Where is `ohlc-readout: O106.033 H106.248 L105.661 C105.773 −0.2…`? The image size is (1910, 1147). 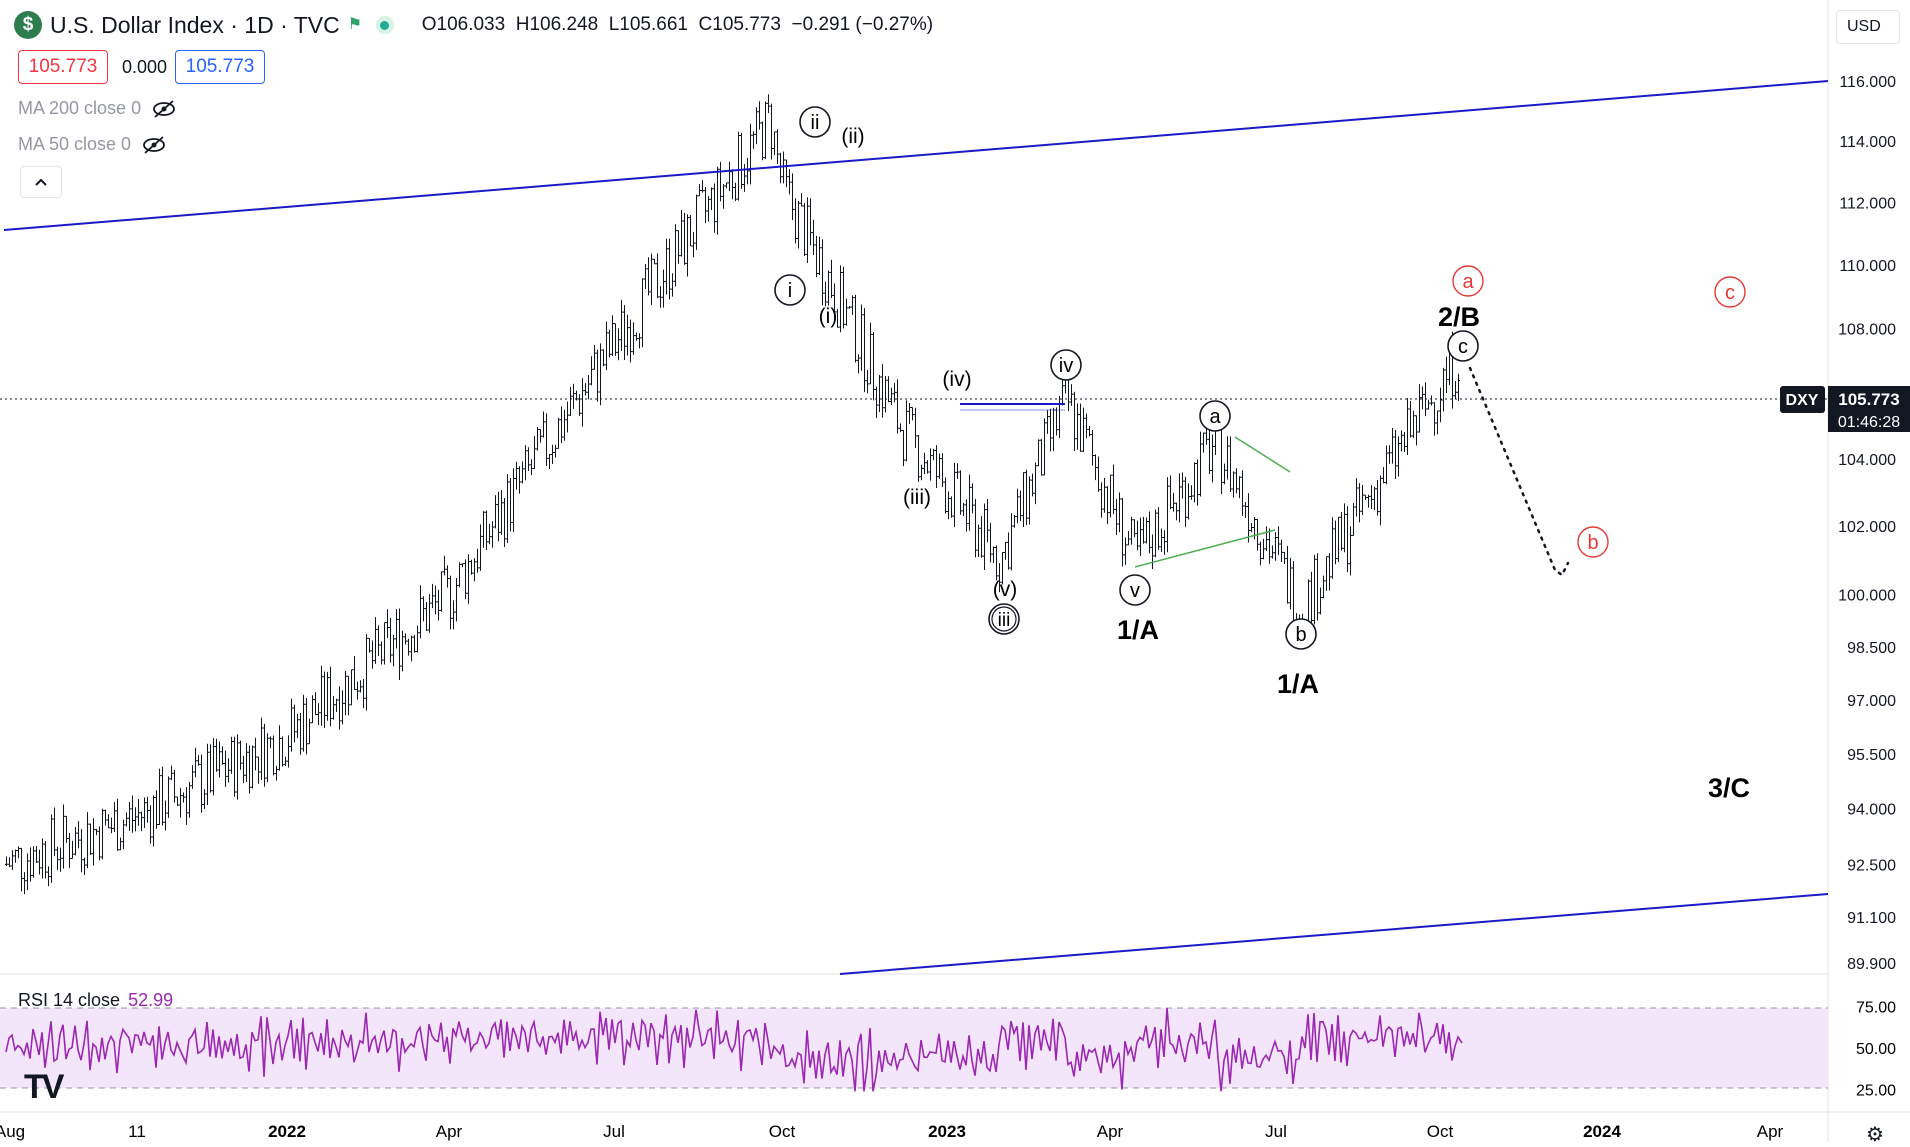
ohlc-readout: O106.033 H106.248 L105.661 C105.773 −0.2… is located at coordinates (677, 25).